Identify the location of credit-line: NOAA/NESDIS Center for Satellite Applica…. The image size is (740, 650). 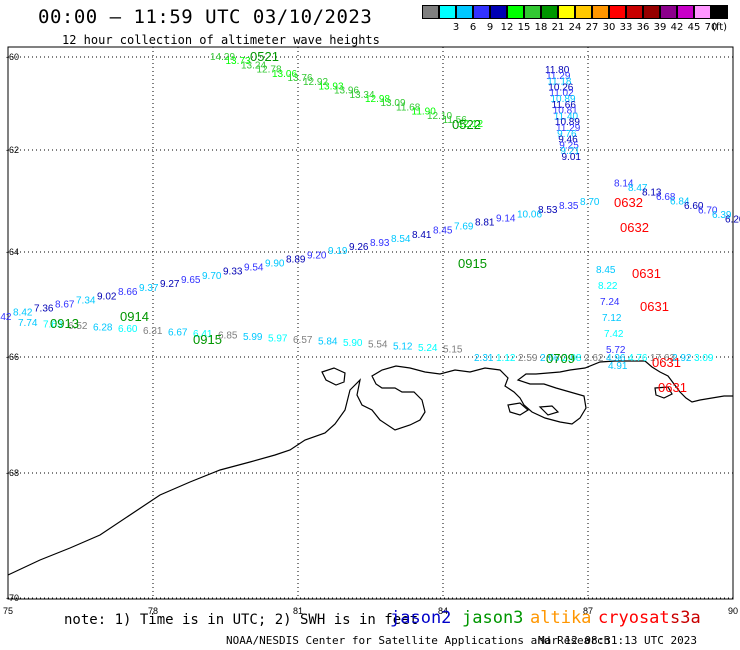
(418, 640).